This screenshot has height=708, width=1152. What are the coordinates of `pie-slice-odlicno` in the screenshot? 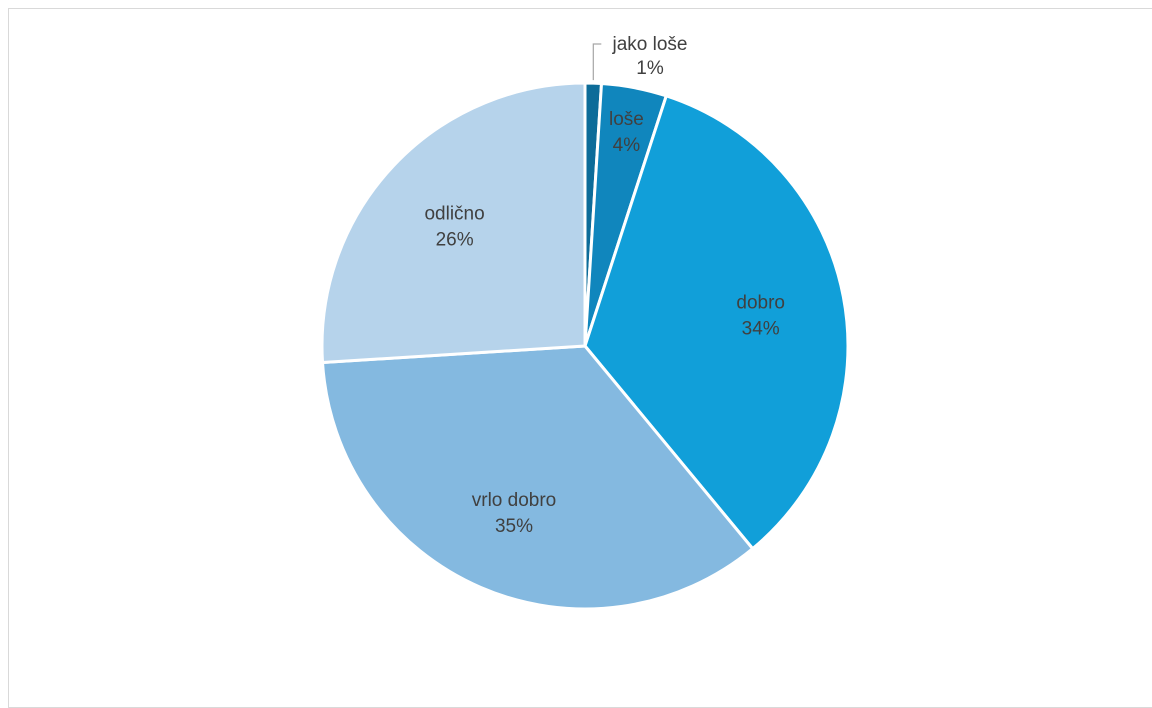 It's located at (453, 223).